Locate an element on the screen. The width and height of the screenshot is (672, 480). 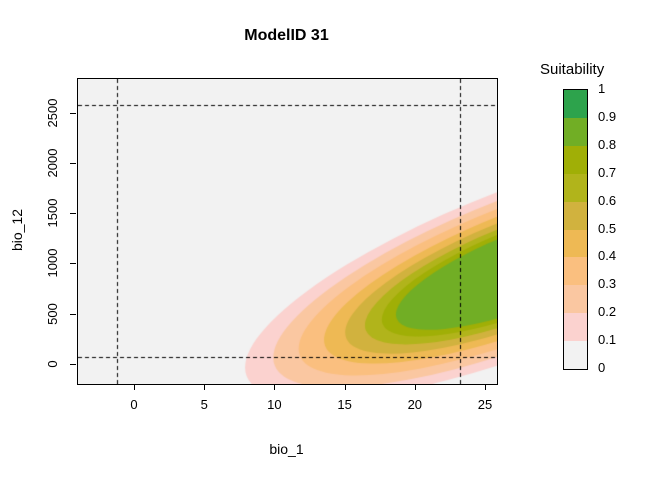
x-axis-tick-label: 0 is located at coordinates (134, 404).